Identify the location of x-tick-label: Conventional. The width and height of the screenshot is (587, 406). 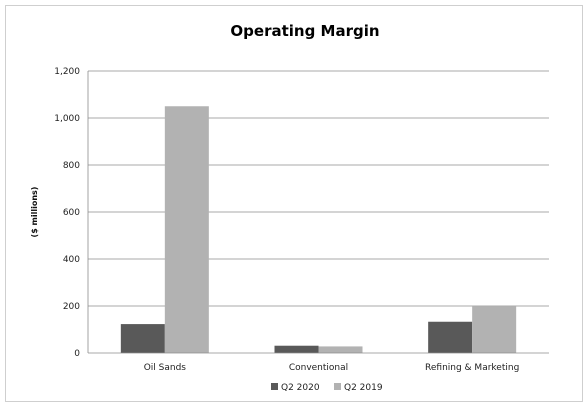
(318, 368).